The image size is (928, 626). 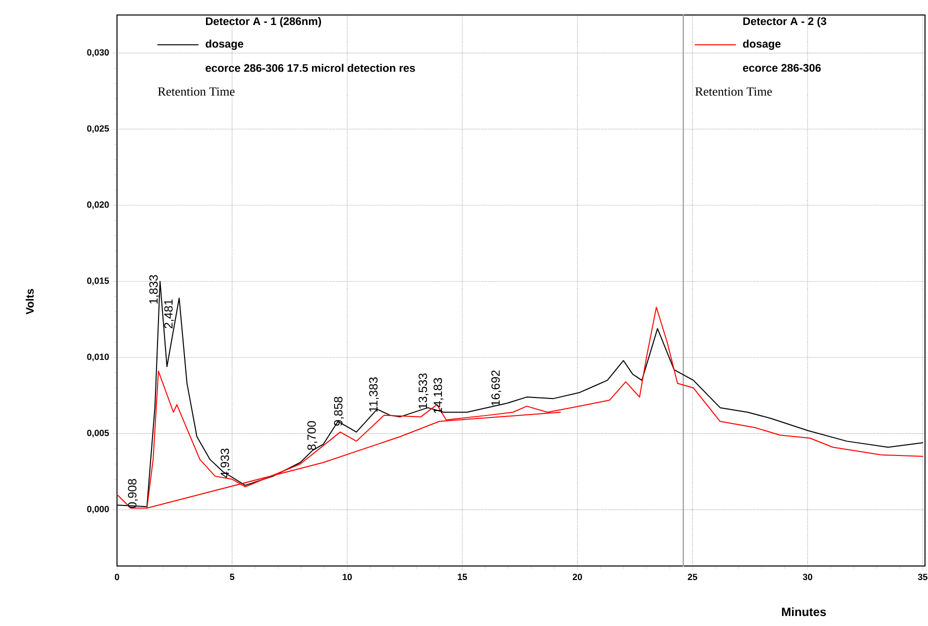 I want to click on annotation: 8,700, so click(x=312, y=435).